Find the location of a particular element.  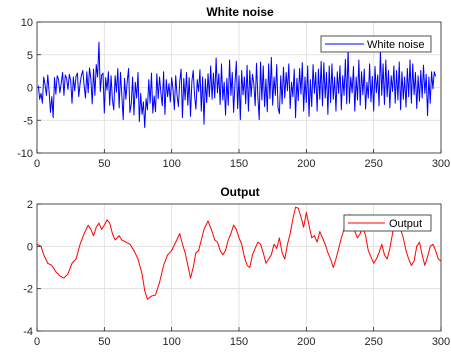

output-y-tick-label: -4 is located at coordinates (28, 332).